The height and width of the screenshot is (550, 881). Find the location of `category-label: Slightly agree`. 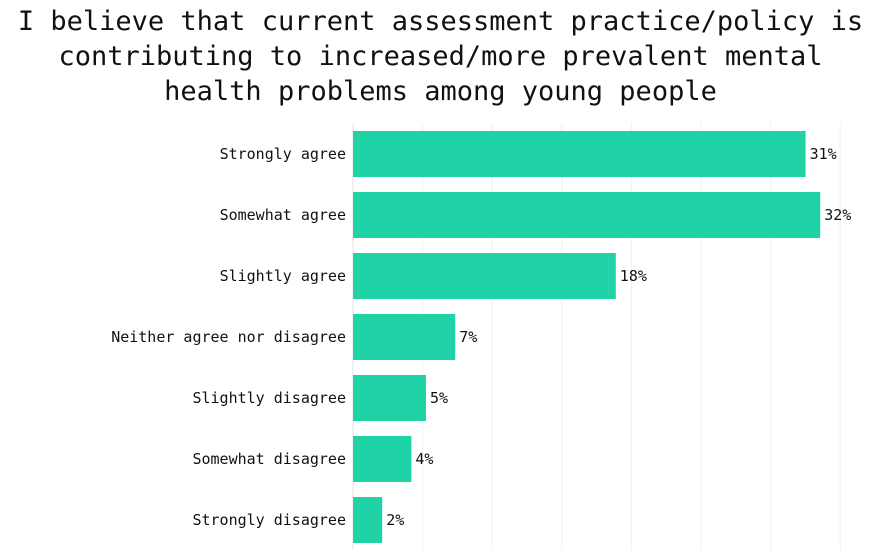

category-label: Slightly agree is located at coordinates (283, 276).